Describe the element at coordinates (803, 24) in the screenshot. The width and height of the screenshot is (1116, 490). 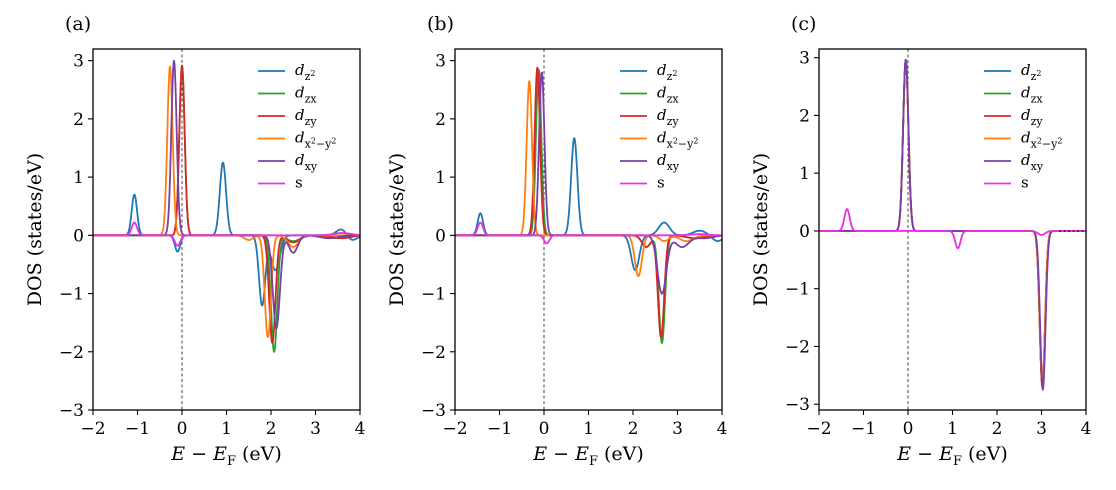
I see `panel-label: (c)` at that location.